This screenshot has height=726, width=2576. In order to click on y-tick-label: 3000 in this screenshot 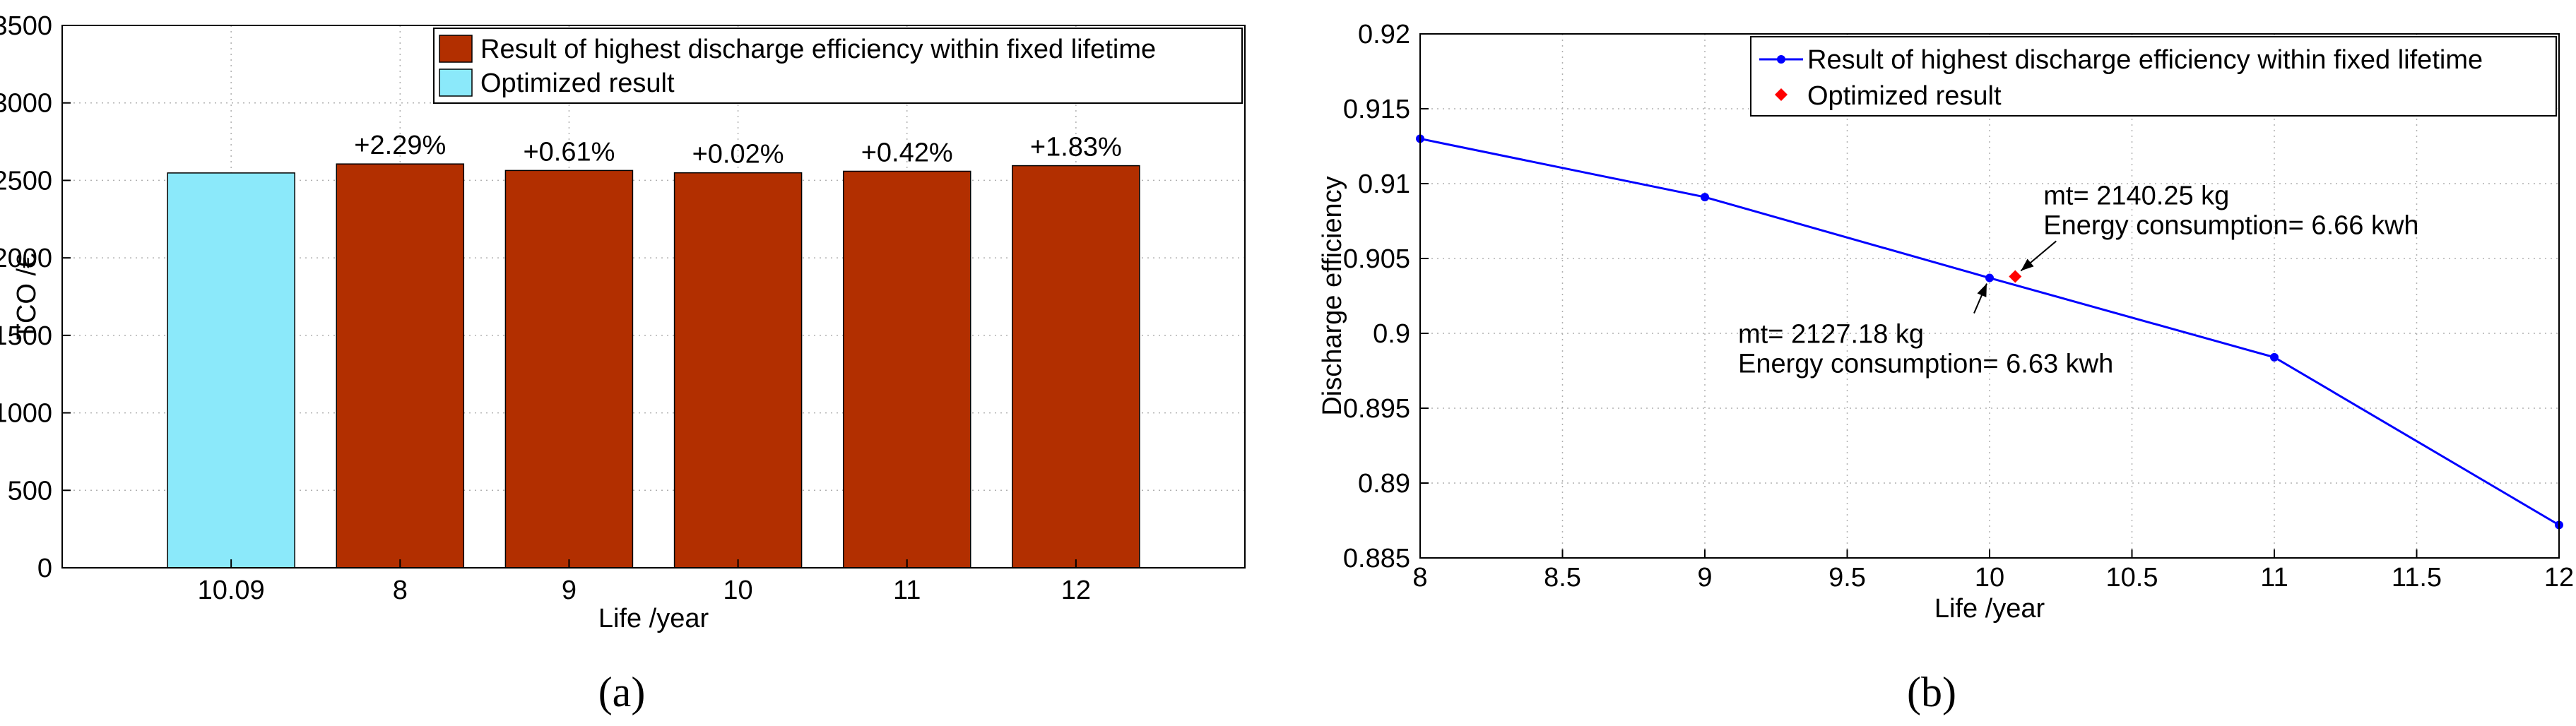, I will do `click(26, 104)`.